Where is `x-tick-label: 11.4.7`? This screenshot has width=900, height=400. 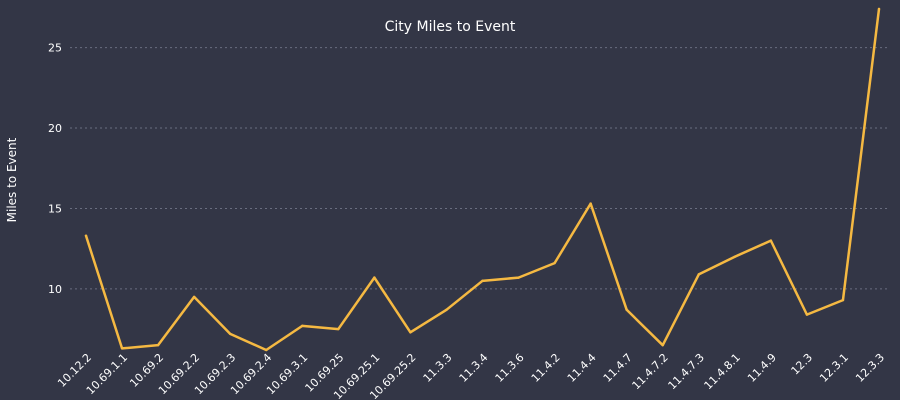 x-tick-label: 11.4.7 is located at coordinates (618, 368).